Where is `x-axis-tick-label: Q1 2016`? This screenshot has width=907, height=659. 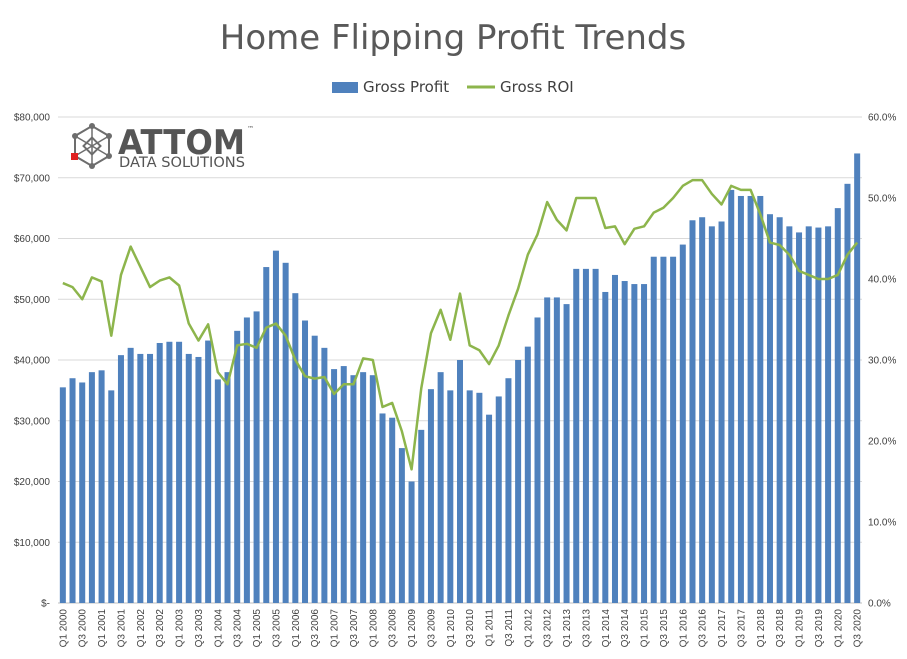
x-axis-tick-label: Q1 2016 is located at coordinates (683, 628).